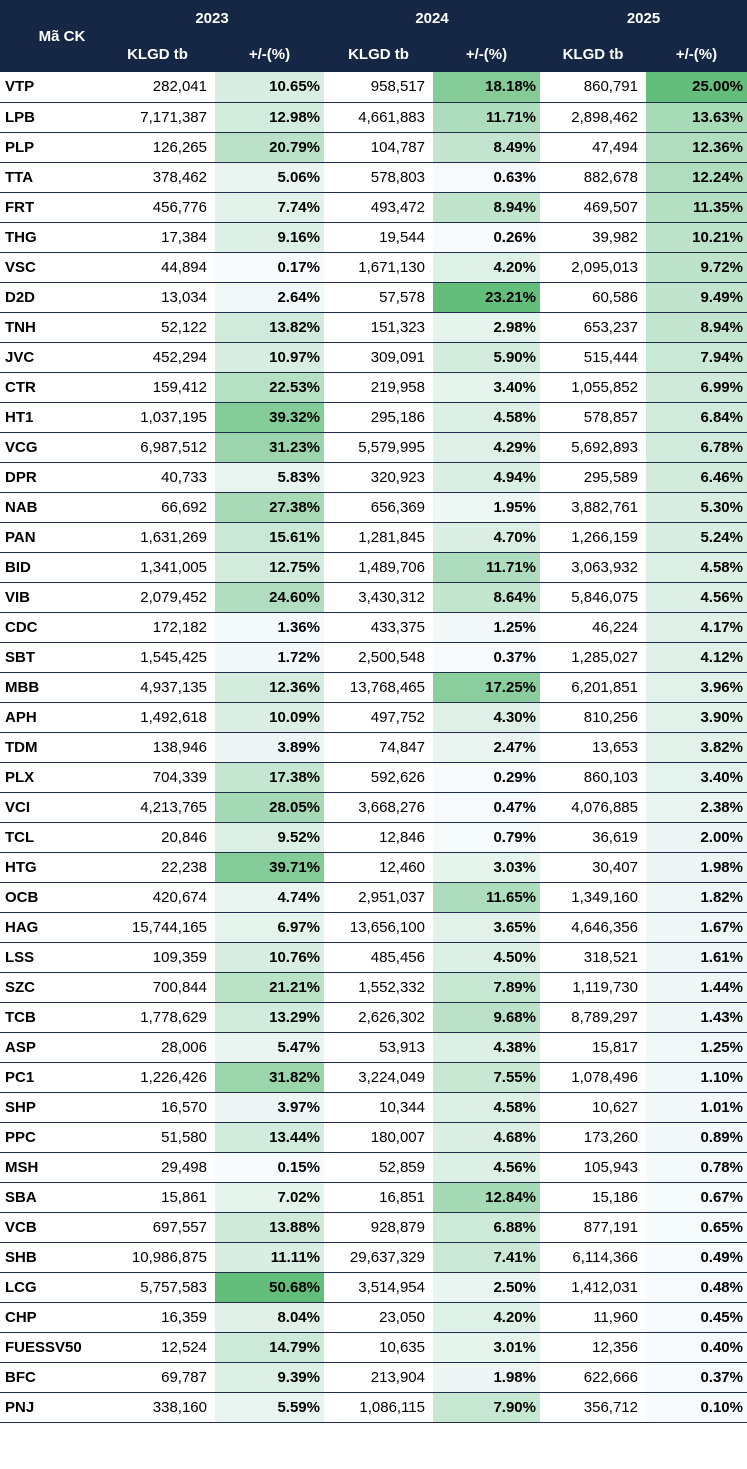 This screenshot has height=1469, width=747. I want to click on volume-2024-cell: 19,544, so click(378, 237).